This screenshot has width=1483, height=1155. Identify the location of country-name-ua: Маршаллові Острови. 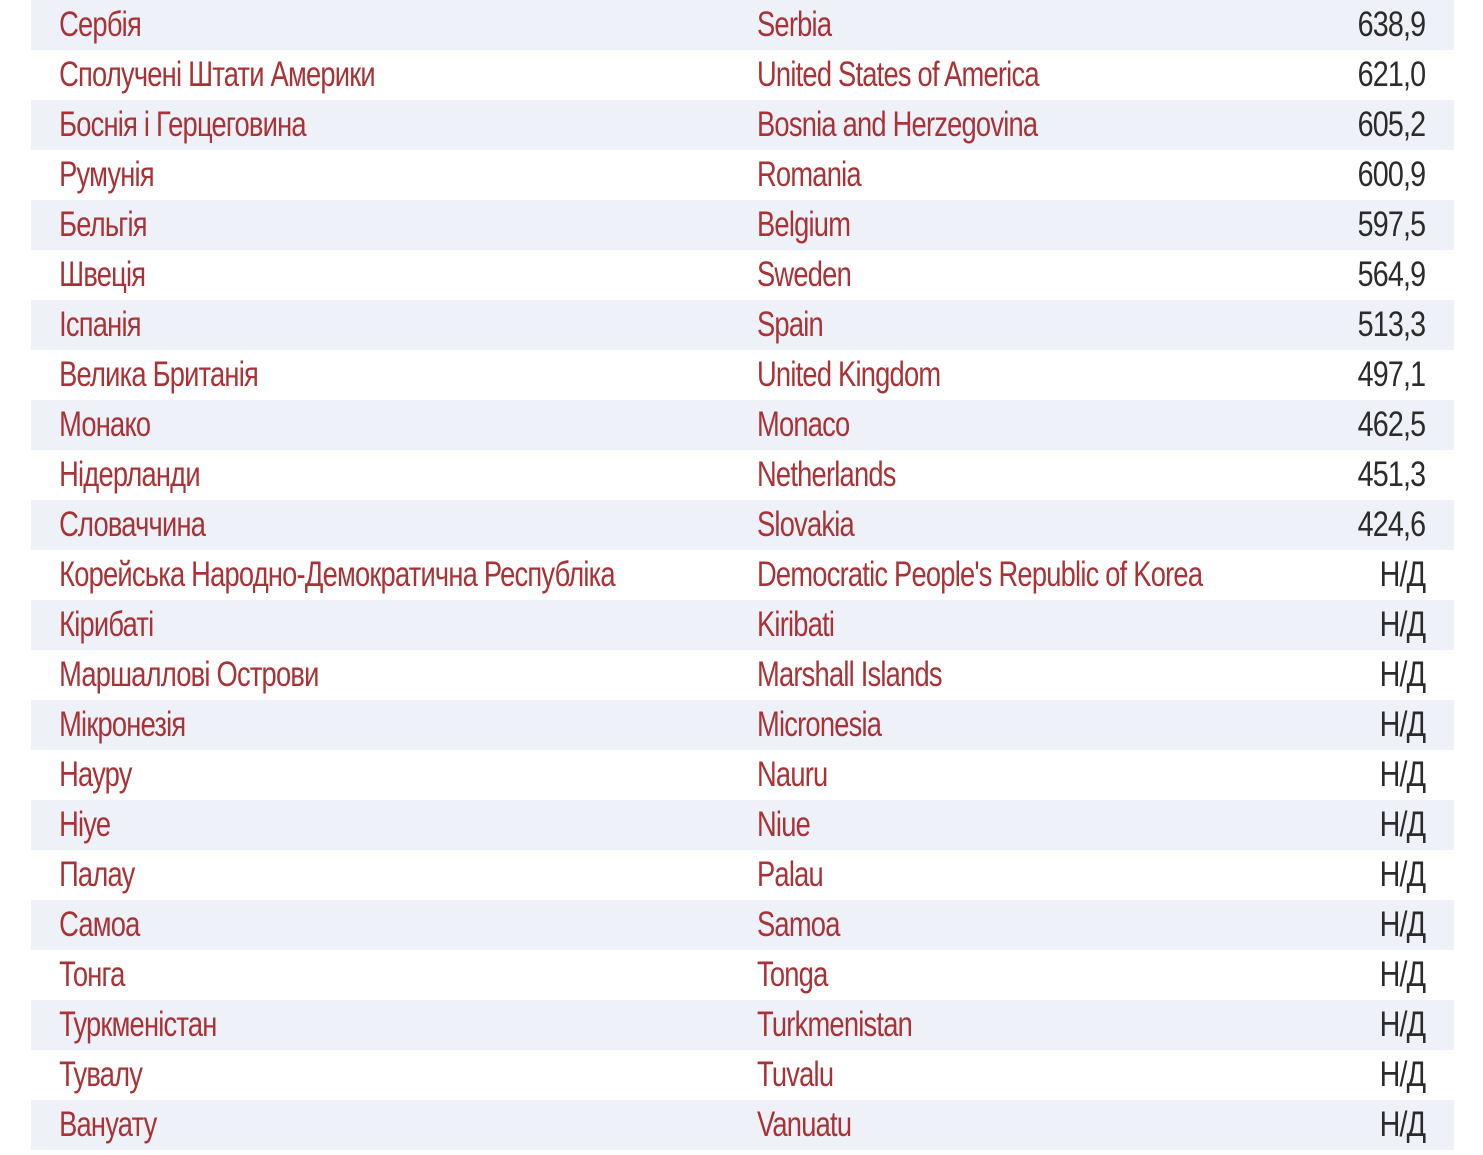
(189, 674).